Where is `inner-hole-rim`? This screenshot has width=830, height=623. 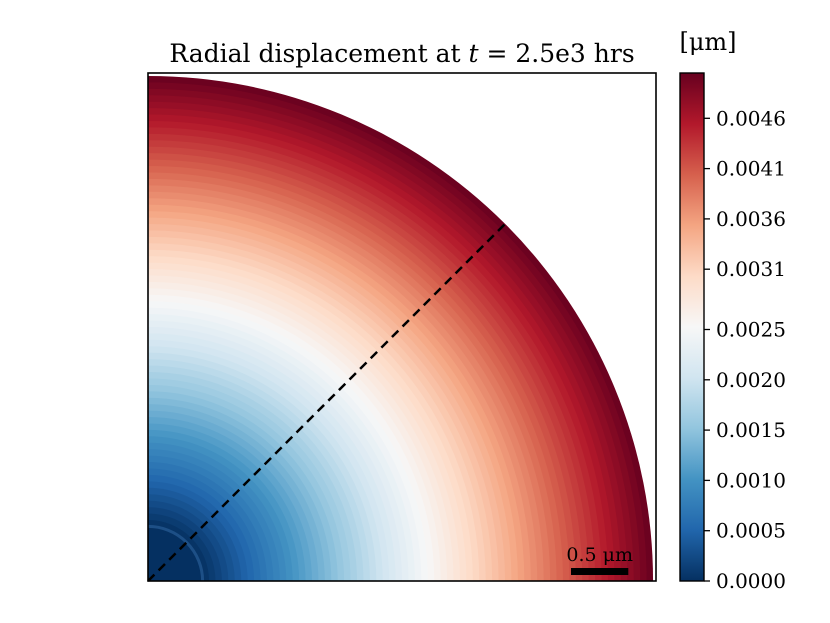 inner-hole-rim is located at coordinates (176, 552).